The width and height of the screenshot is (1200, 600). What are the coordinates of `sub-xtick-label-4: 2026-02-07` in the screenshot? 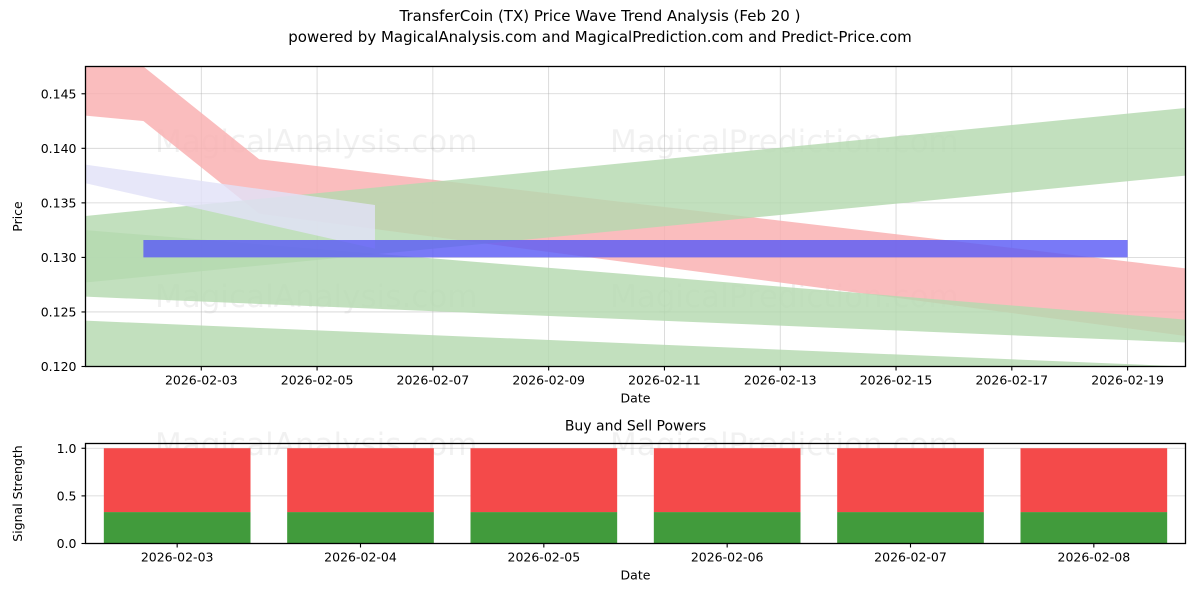 It's located at (910, 557).